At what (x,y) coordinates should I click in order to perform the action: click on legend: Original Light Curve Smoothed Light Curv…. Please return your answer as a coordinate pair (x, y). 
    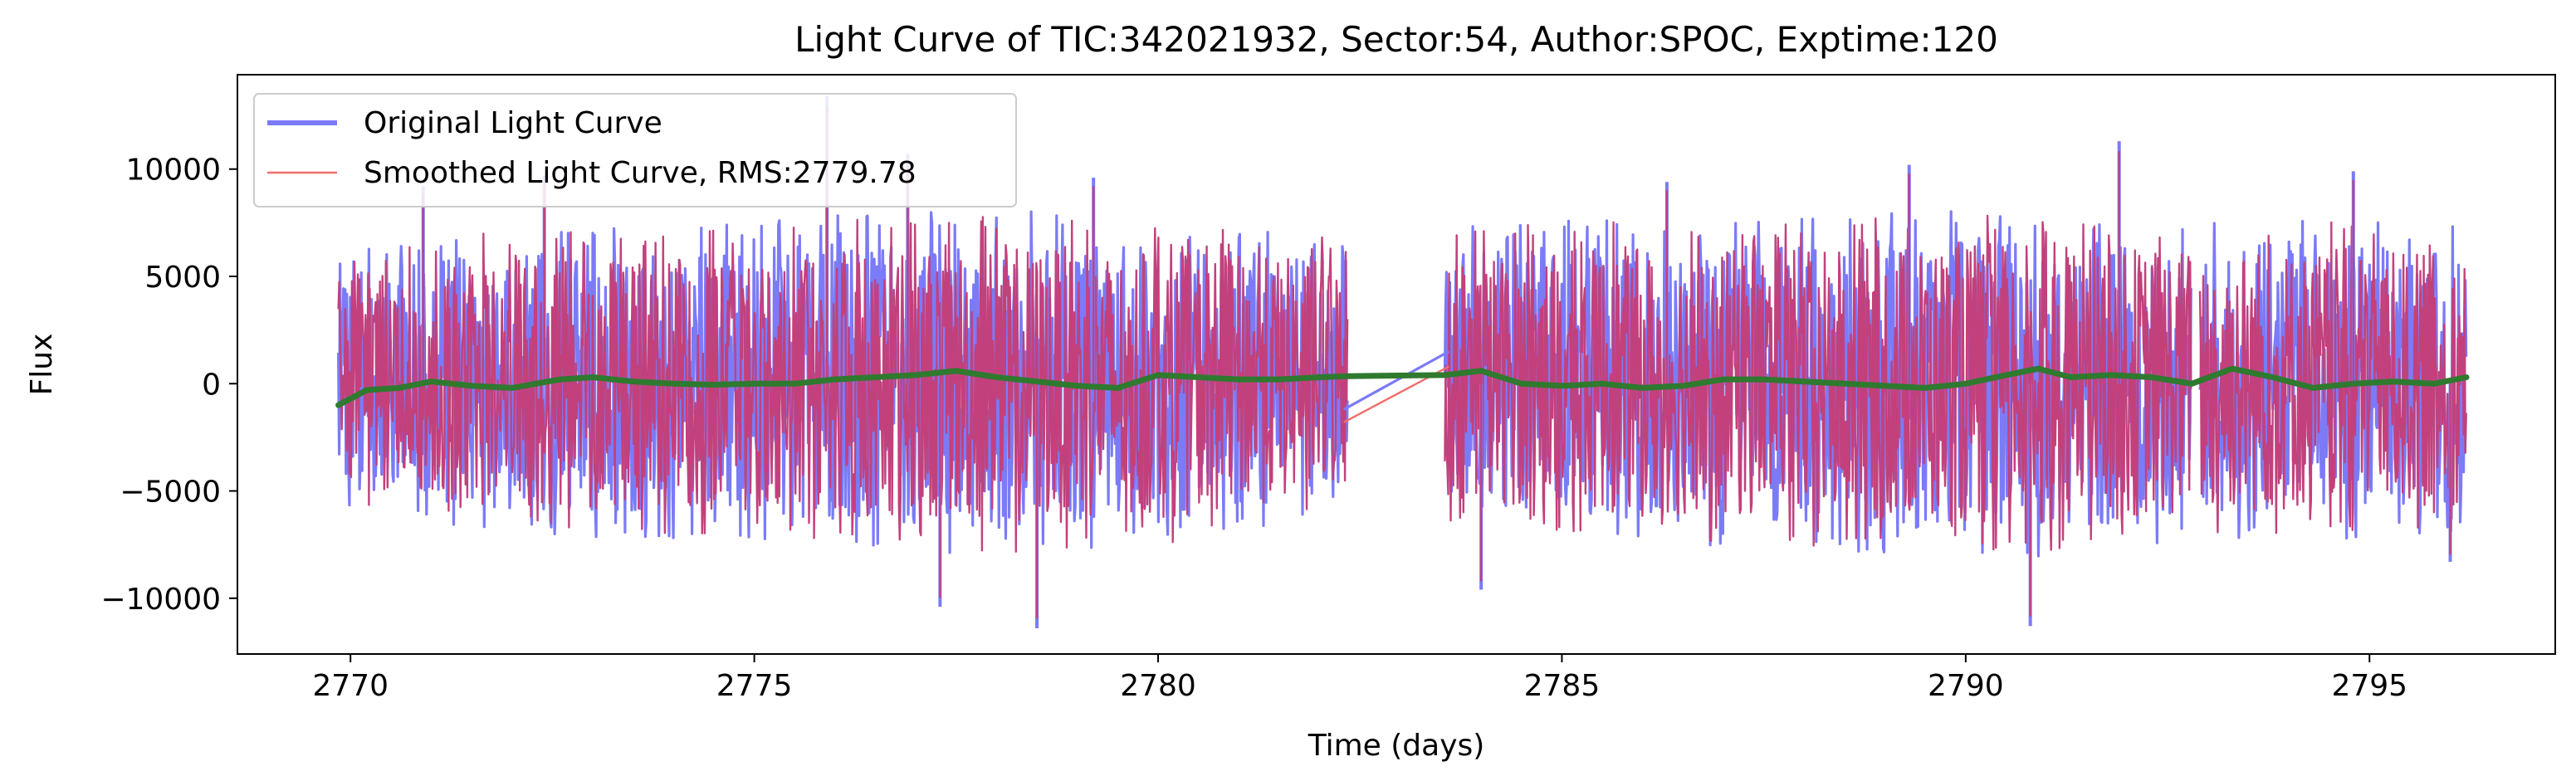
    Looking at the image, I should click on (635, 150).